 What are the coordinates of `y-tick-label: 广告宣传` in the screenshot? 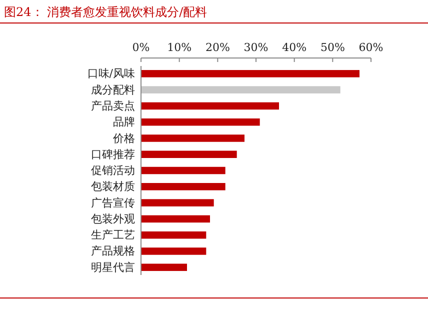 It's located at (113, 203).